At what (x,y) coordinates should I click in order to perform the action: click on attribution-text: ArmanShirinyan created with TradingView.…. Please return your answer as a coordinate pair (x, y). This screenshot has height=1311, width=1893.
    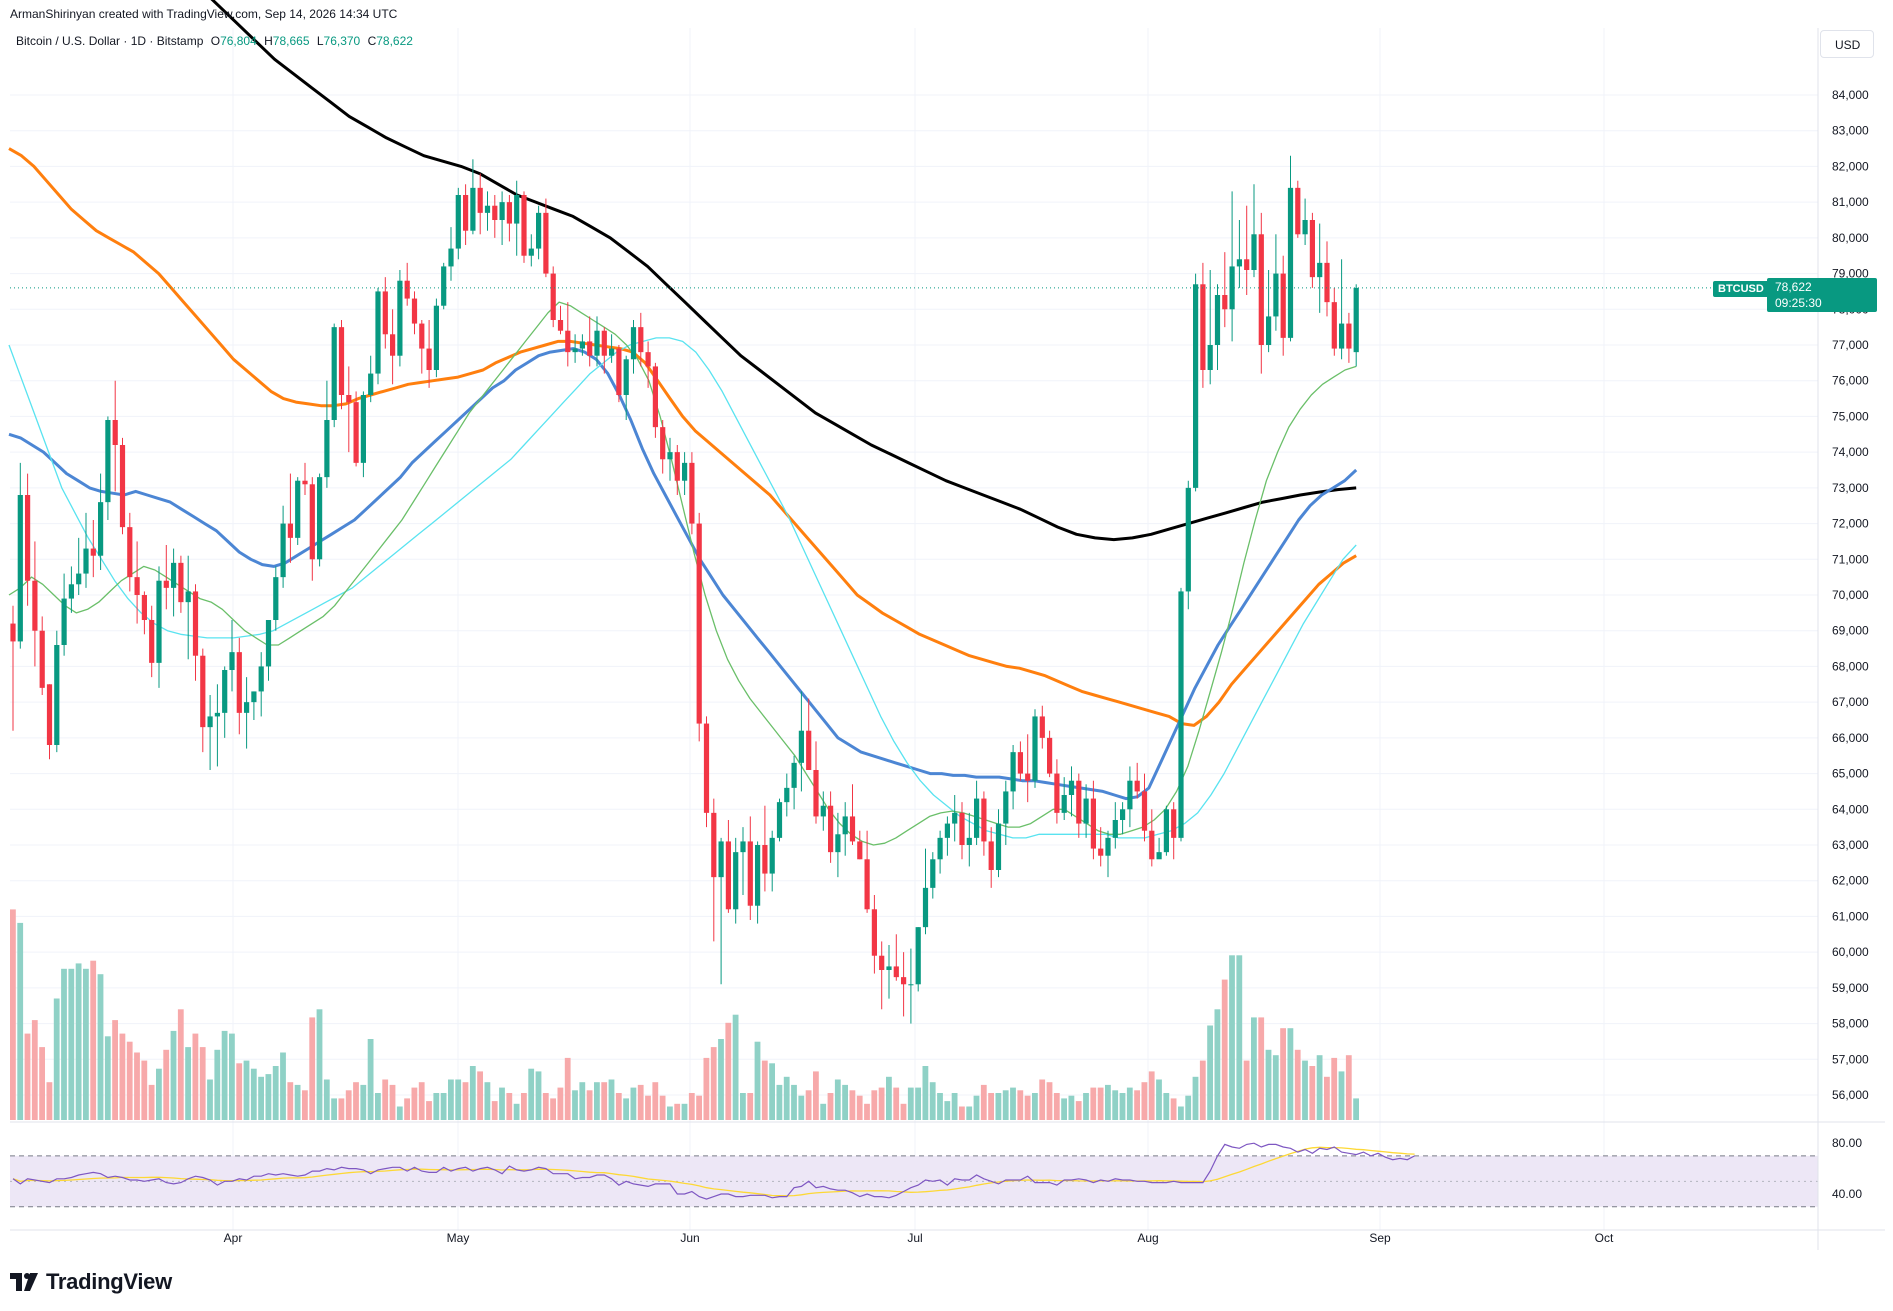
    Looking at the image, I should click on (204, 14).